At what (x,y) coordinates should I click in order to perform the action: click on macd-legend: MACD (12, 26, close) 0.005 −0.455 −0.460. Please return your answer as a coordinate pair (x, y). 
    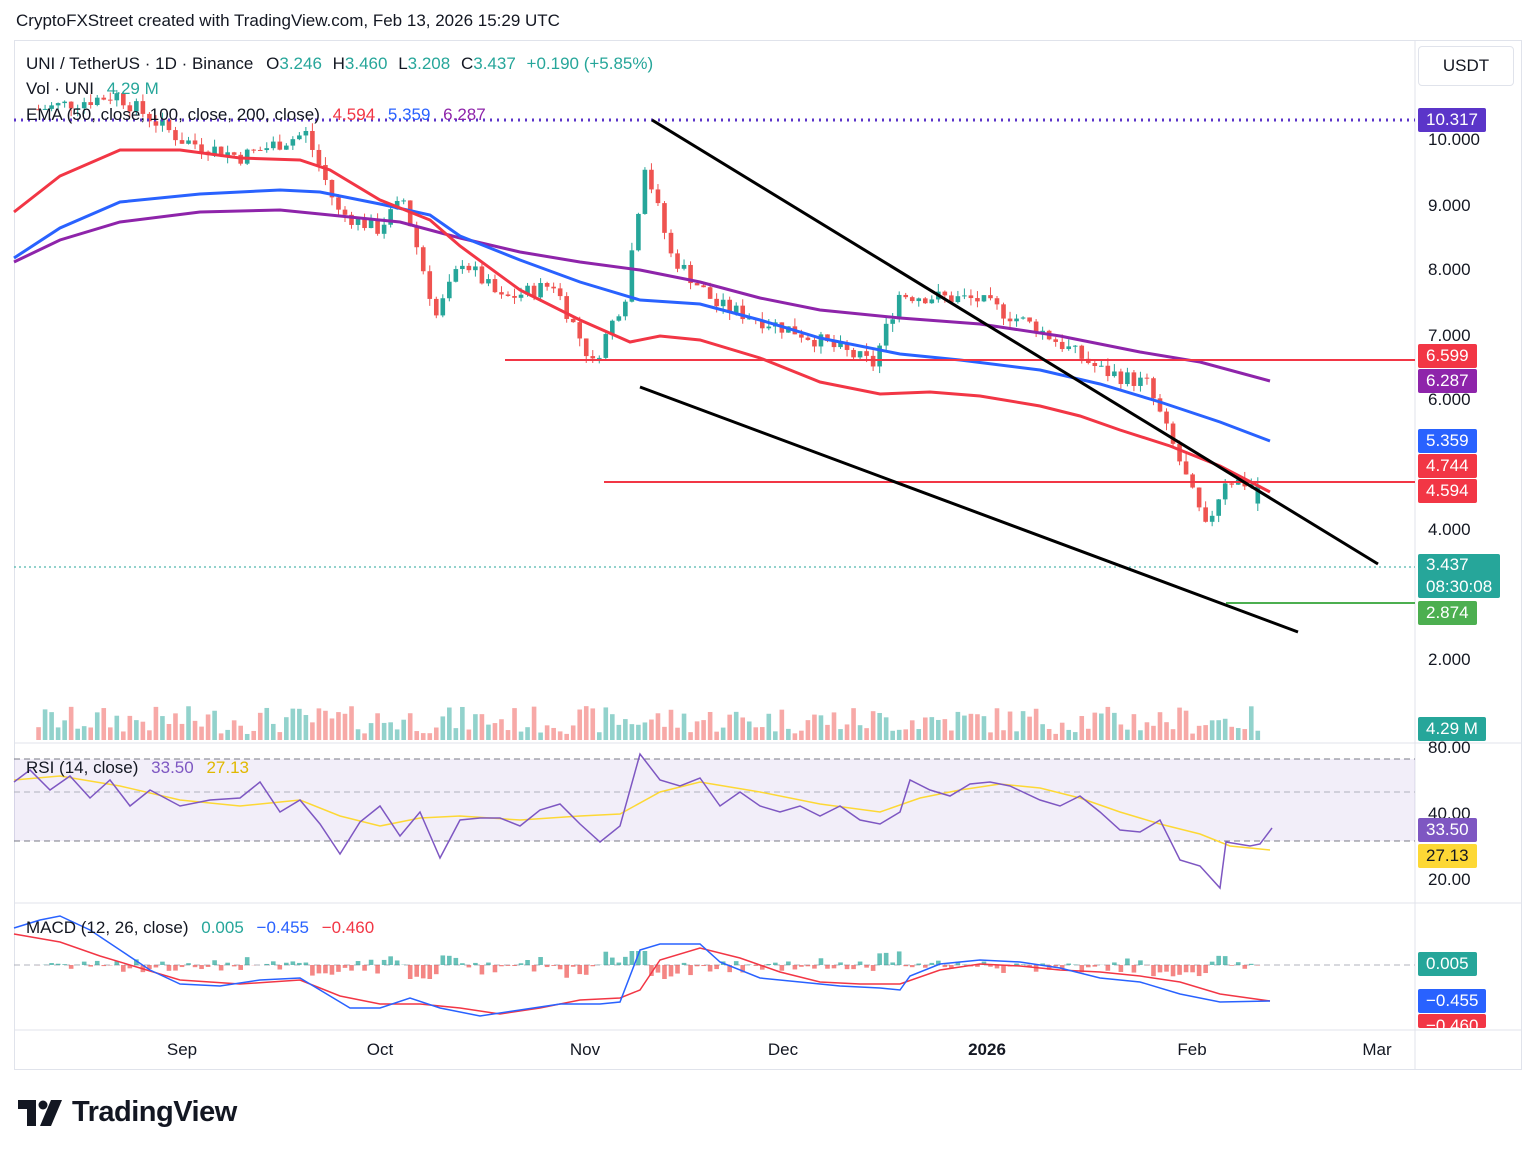
    Looking at the image, I should click on (200, 928).